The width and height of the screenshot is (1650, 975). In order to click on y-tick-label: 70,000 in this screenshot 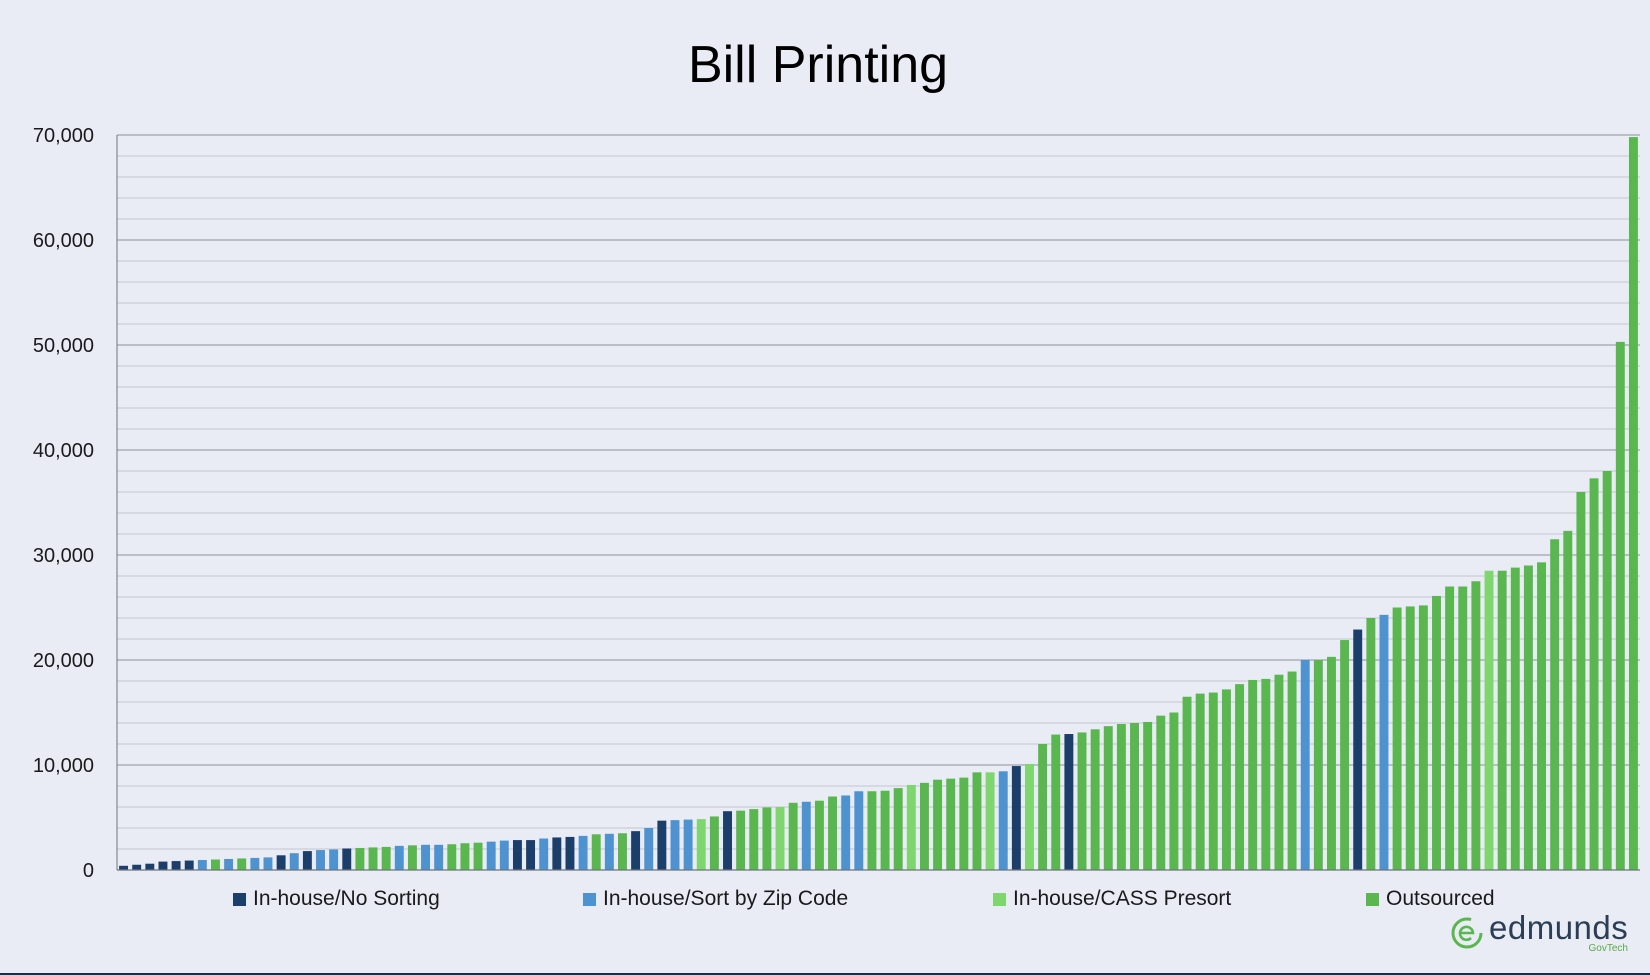, I will do `click(63, 136)`.